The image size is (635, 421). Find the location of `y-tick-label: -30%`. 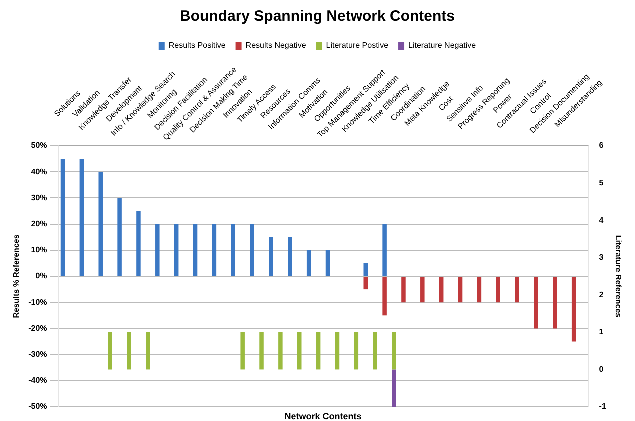

y-tick-label: -30% is located at coordinates (38, 355).